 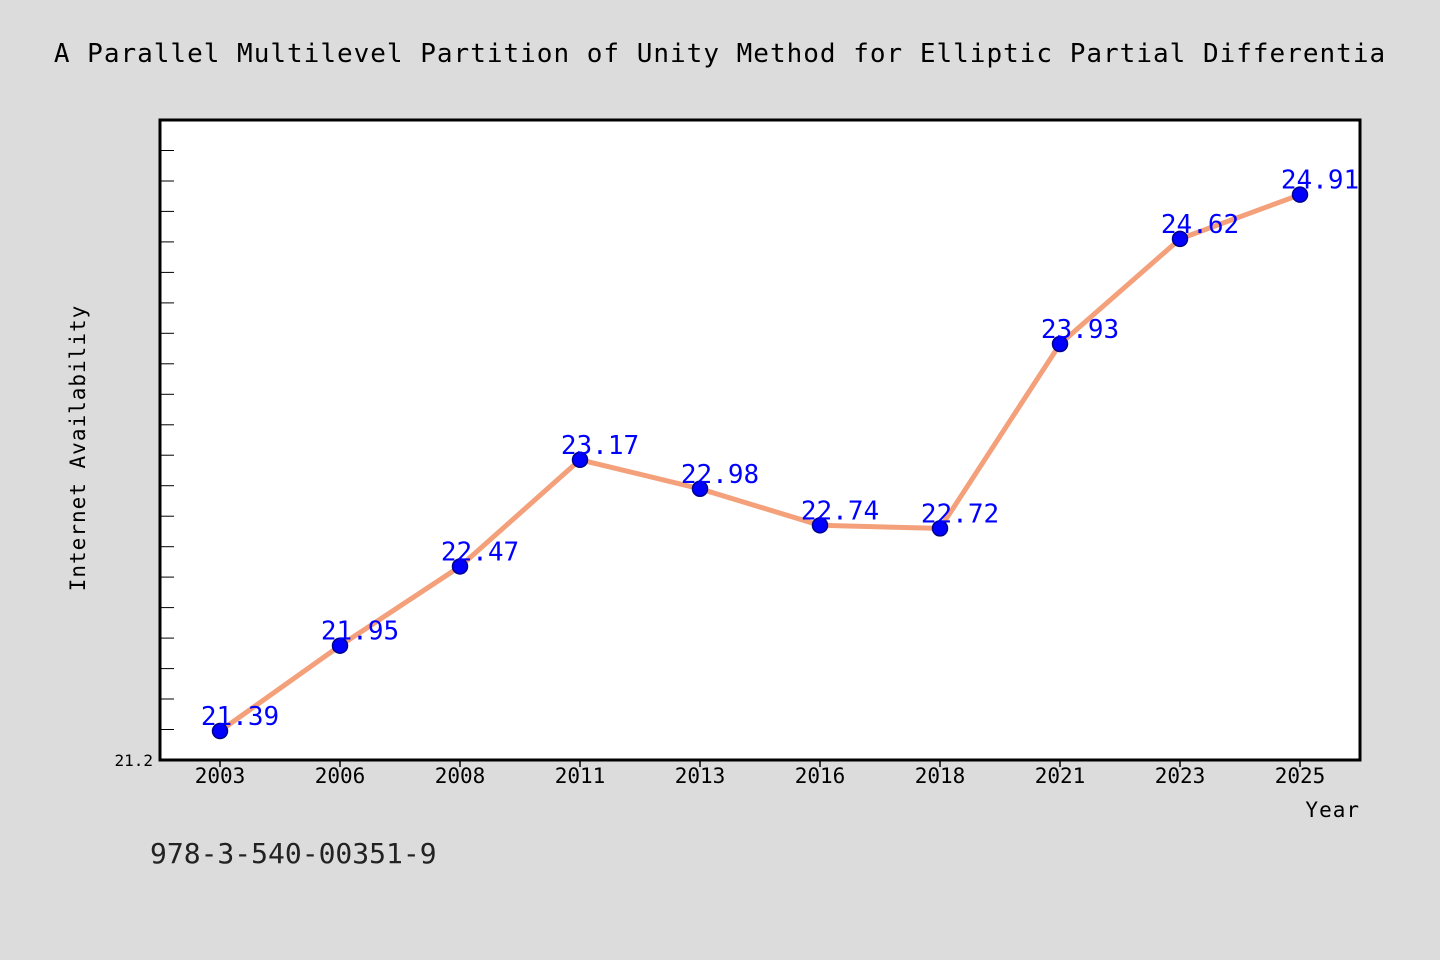 I want to click on x-axis-label: Year, so click(x=1332, y=810).